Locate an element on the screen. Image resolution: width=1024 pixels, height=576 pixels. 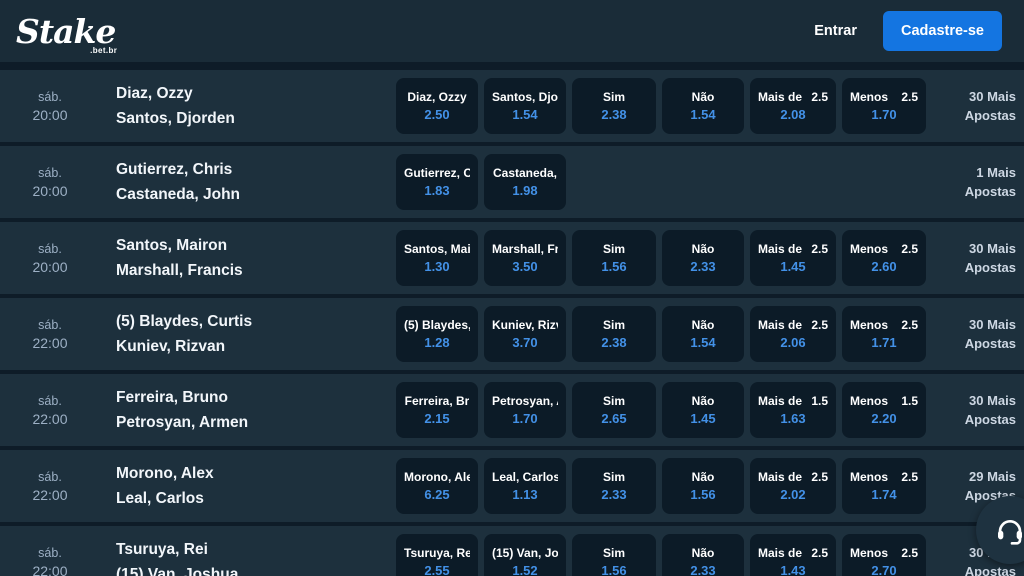
odds-value: 1.30 is located at coordinates (437, 266).